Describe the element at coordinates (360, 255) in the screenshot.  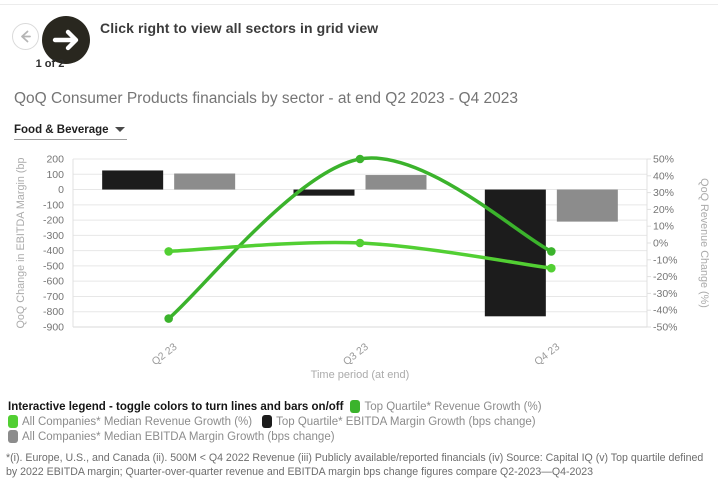
I see `line-series-all-companies-revenue` at that location.